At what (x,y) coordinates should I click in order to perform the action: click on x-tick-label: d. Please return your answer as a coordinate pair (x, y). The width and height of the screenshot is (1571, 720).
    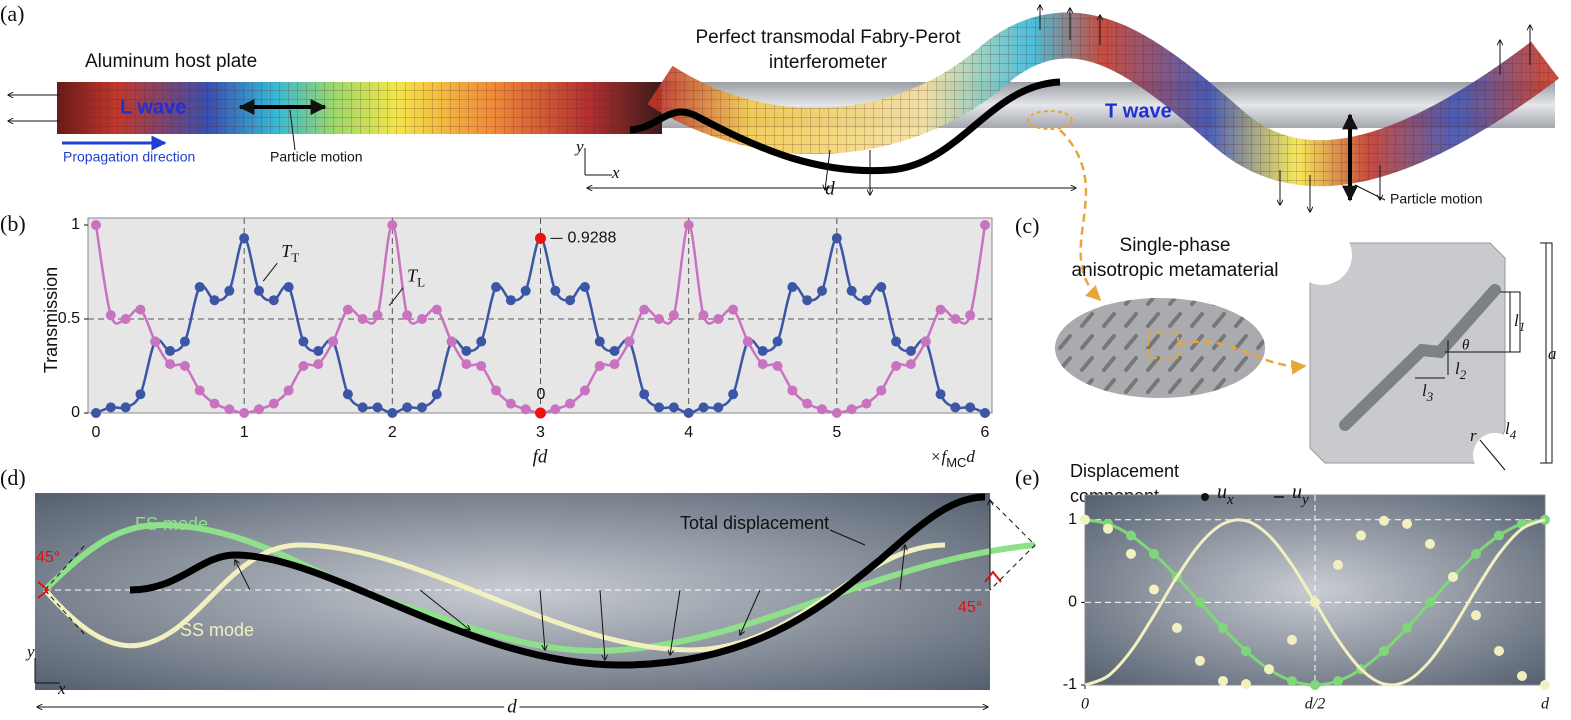
    Looking at the image, I should click on (1545, 704).